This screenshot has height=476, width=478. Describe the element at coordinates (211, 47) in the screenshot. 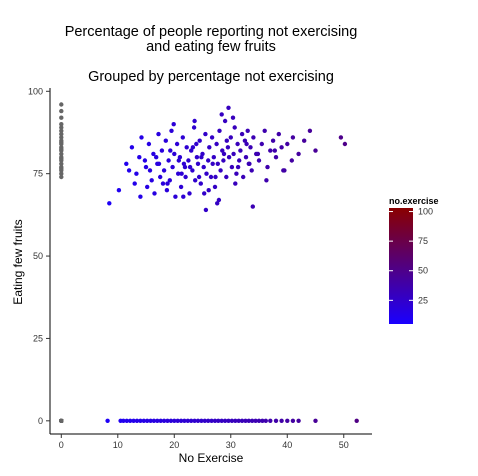

I see `chart-title-line-2: and eating few fruits` at that location.